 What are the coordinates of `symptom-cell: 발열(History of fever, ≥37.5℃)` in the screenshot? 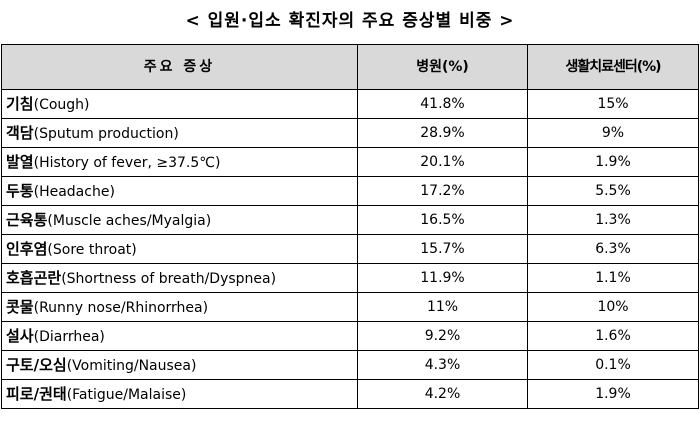 It's located at (179, 162).